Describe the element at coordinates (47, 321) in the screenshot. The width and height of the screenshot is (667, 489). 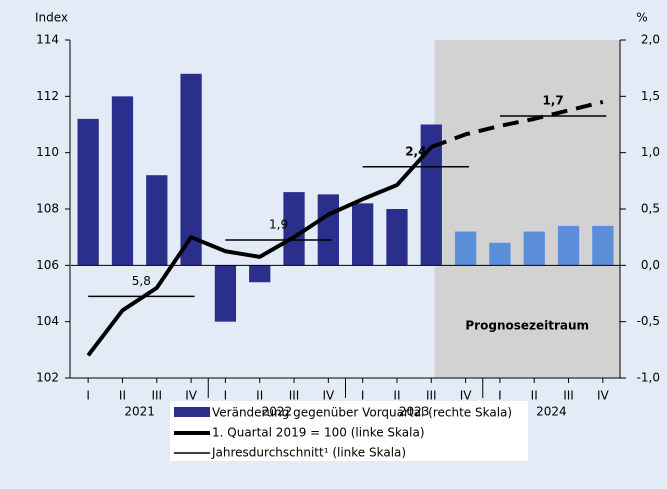
I see `y-tick-label: 104` at that location.